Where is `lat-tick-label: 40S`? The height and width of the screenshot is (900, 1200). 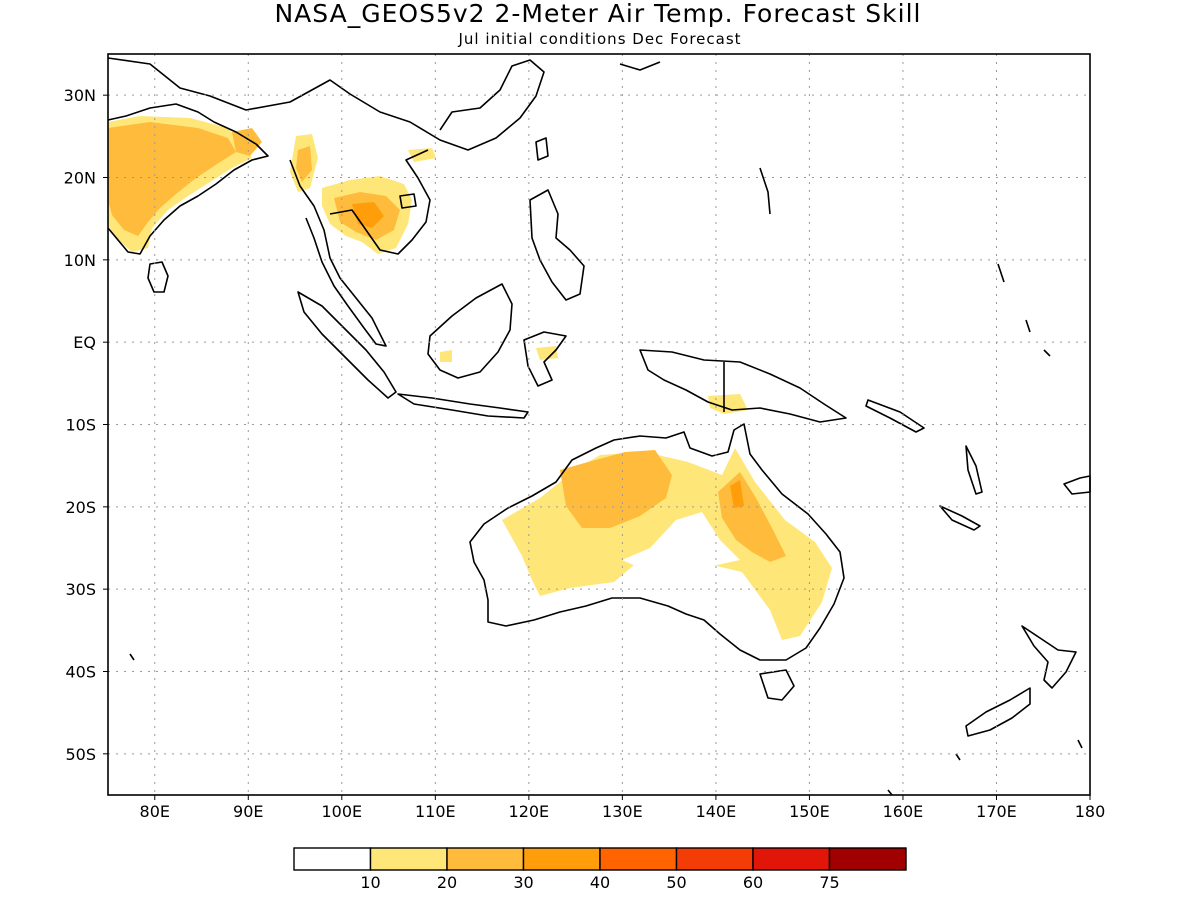
lat-tick-label: 40S is located at coordinates (80, 672).